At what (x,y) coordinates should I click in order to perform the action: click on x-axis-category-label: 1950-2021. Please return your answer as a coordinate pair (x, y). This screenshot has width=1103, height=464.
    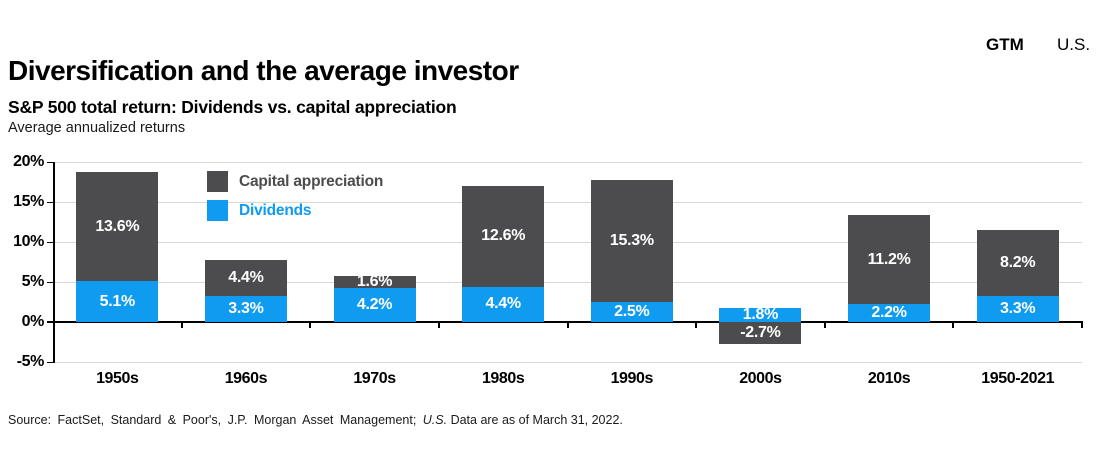
    Looking at the image, I should click on (1018, 378).